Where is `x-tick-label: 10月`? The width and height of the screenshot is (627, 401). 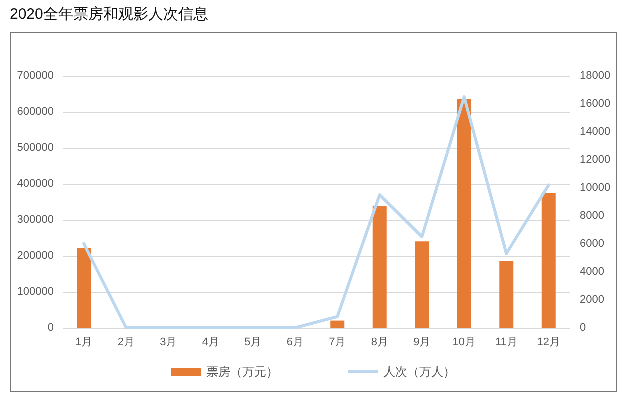 x-tick-label: 10月 is located at coordinates (464, 342).